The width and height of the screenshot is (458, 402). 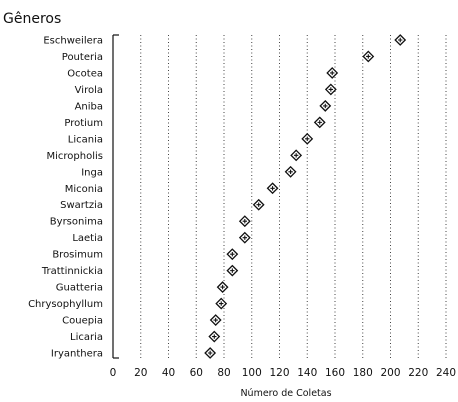 What do you see at coordinates (83, 123) in the screenshot?
I see `category-label: Protium` at bounding box center [83, 123].